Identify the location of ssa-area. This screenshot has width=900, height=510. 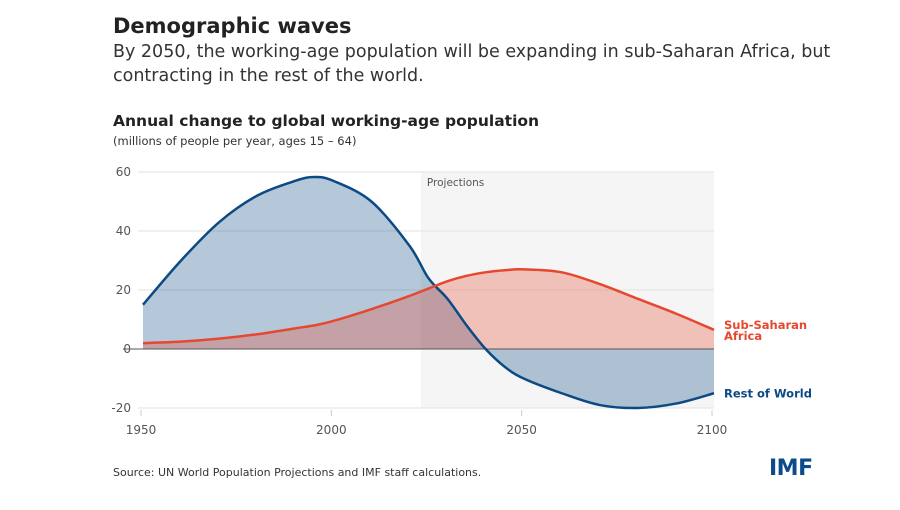
(428, 309).